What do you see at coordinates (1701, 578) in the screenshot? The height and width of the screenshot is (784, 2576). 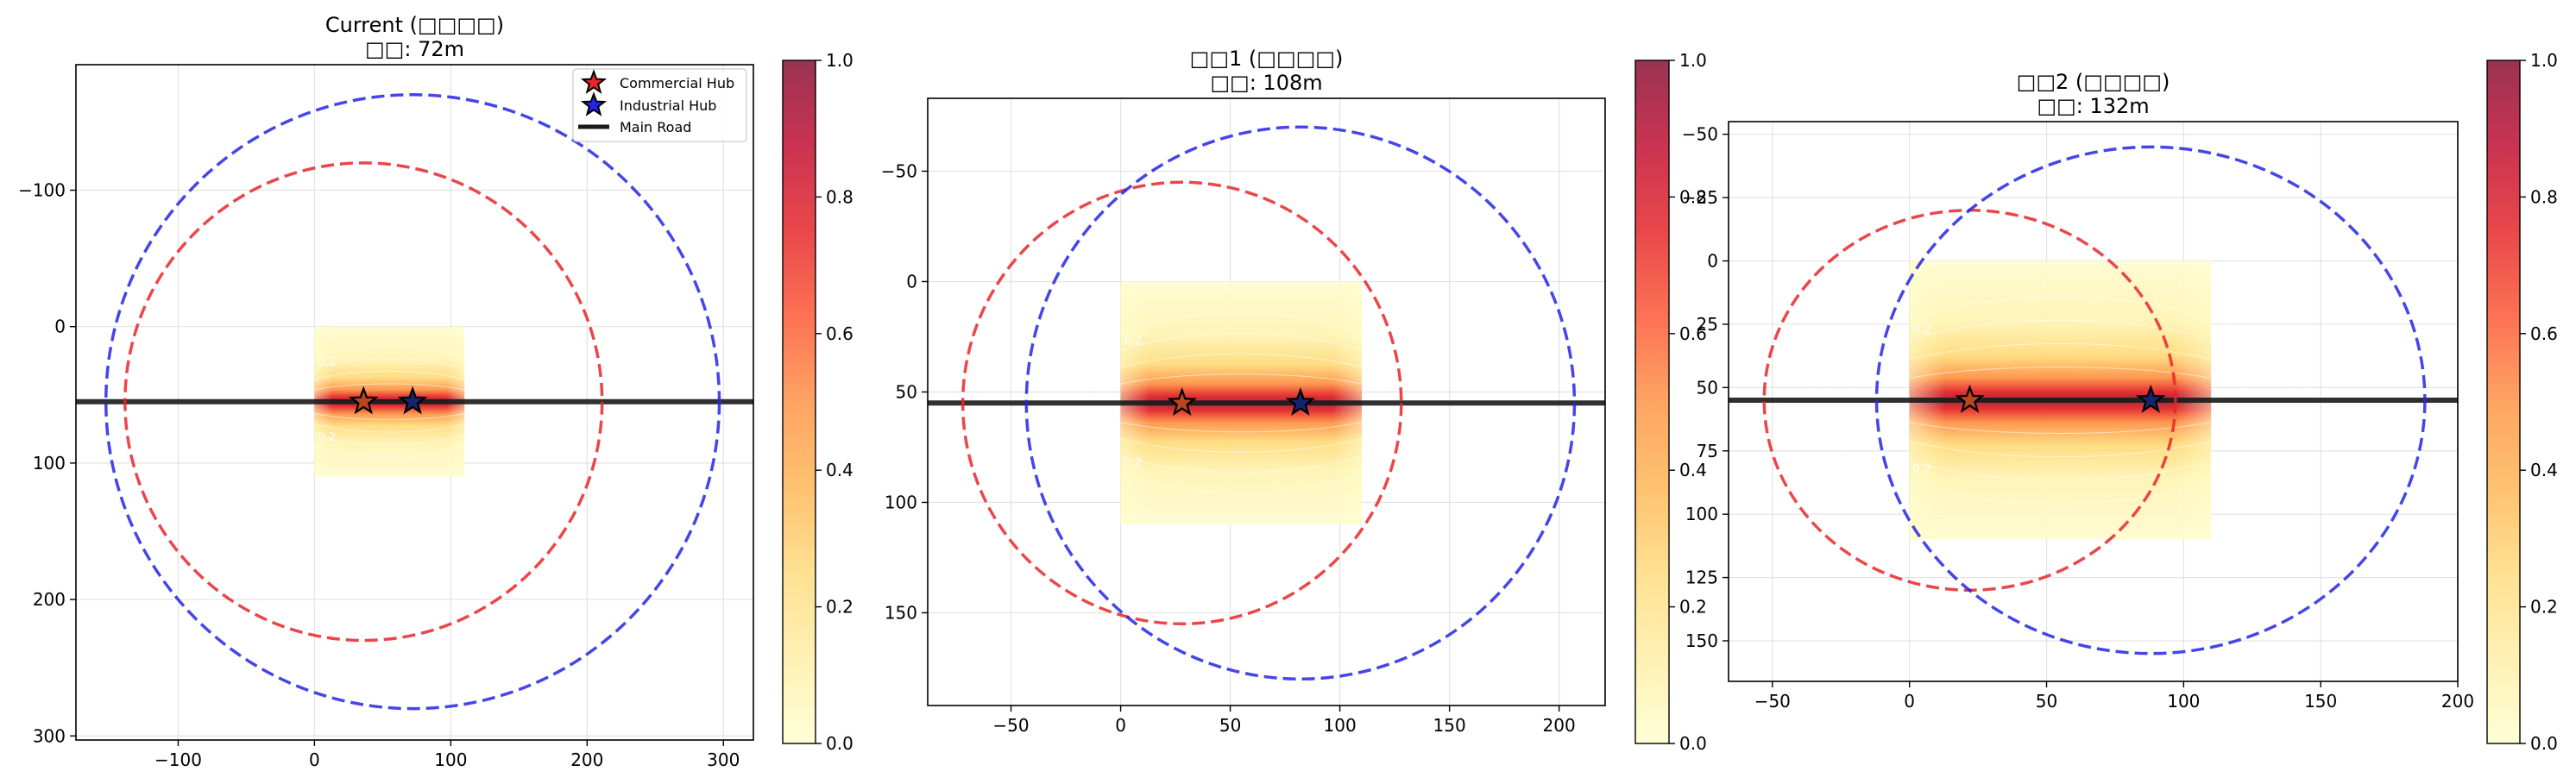 I see `y-tick-label: 125` at bounding box center [1701, 578].